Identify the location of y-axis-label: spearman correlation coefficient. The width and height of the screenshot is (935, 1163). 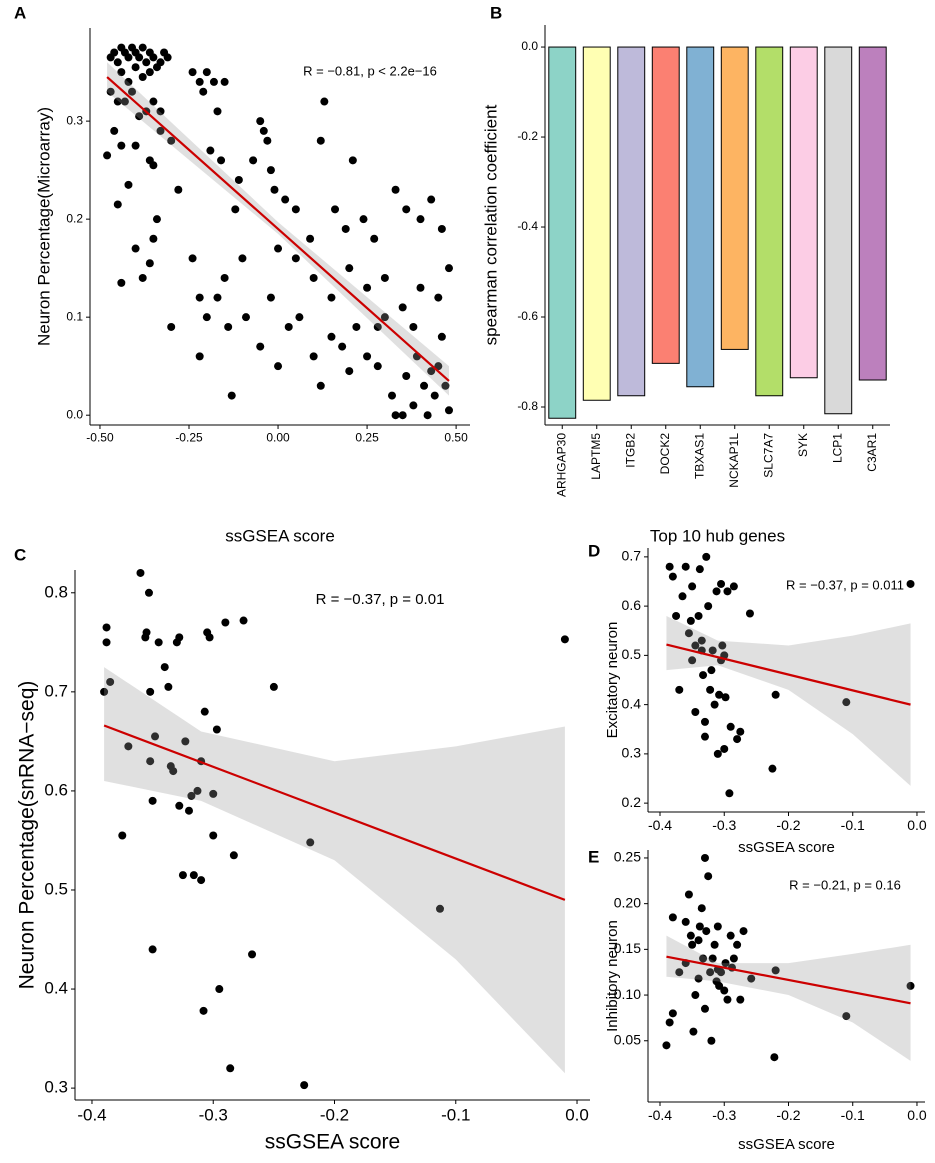
(490, 224).